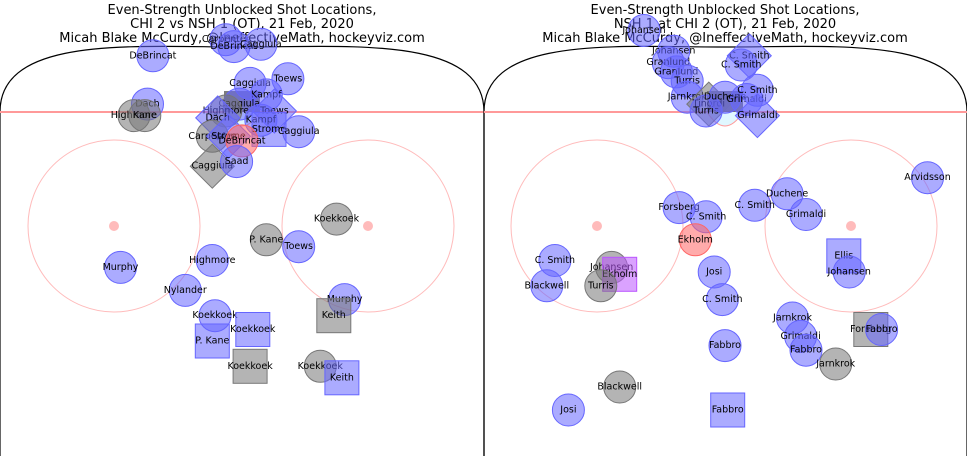 This screenshot has width=967, height=460. What do you see at coordinates (678, 207) in the screenshot?
I see `shot-label: Forsberg` at bounding box center [678, 207].